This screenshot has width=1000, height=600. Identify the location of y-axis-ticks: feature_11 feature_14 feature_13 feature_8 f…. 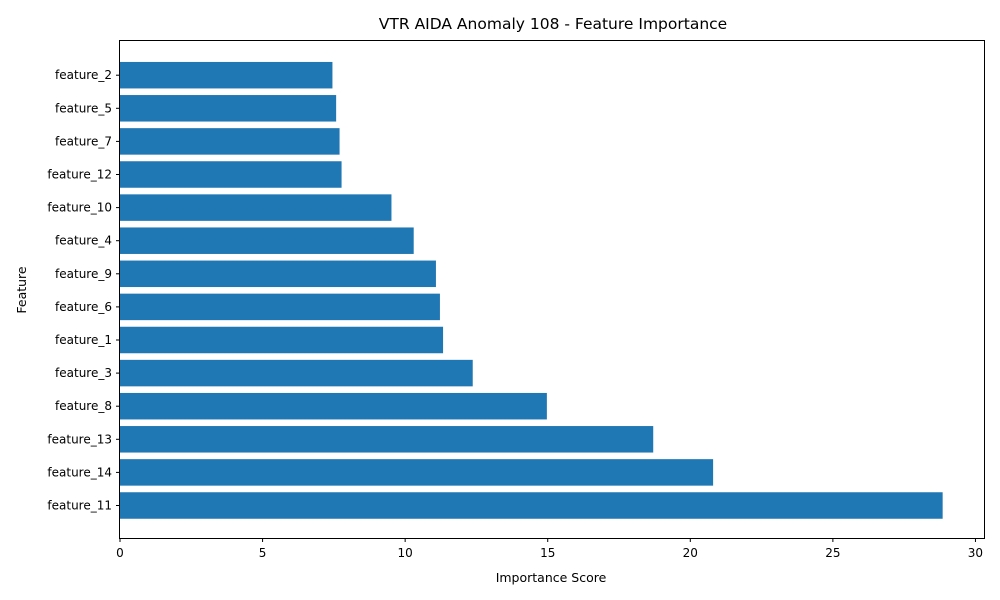
(83, 290).